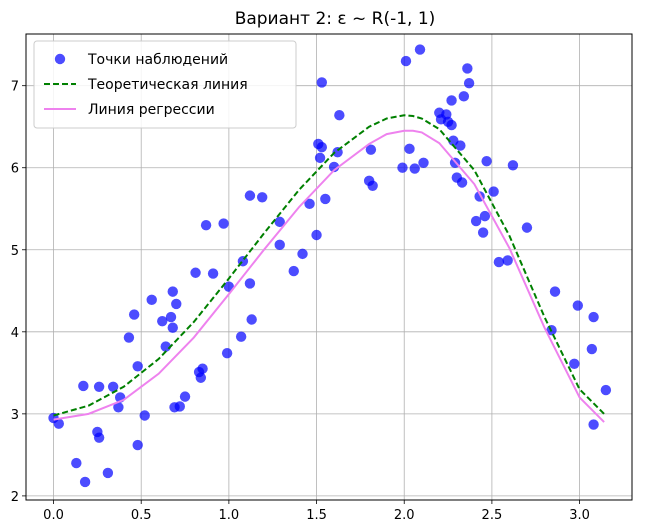 This screenshot has width=654, height=526. Describe the element at coordinates (15, 333) in the screenshot. I see `y-tick-label: 4` at that location.